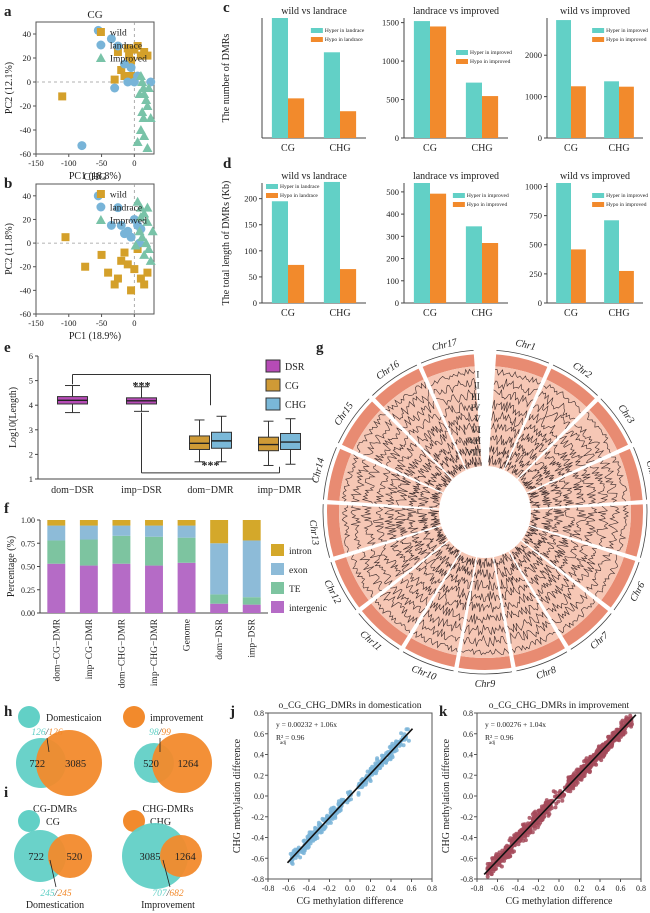 The width and height of the screenshot is (650, 913). Describe the element at coordinates (27, 58) in the screenshot. I see `y-tick-label: 20` at that location.